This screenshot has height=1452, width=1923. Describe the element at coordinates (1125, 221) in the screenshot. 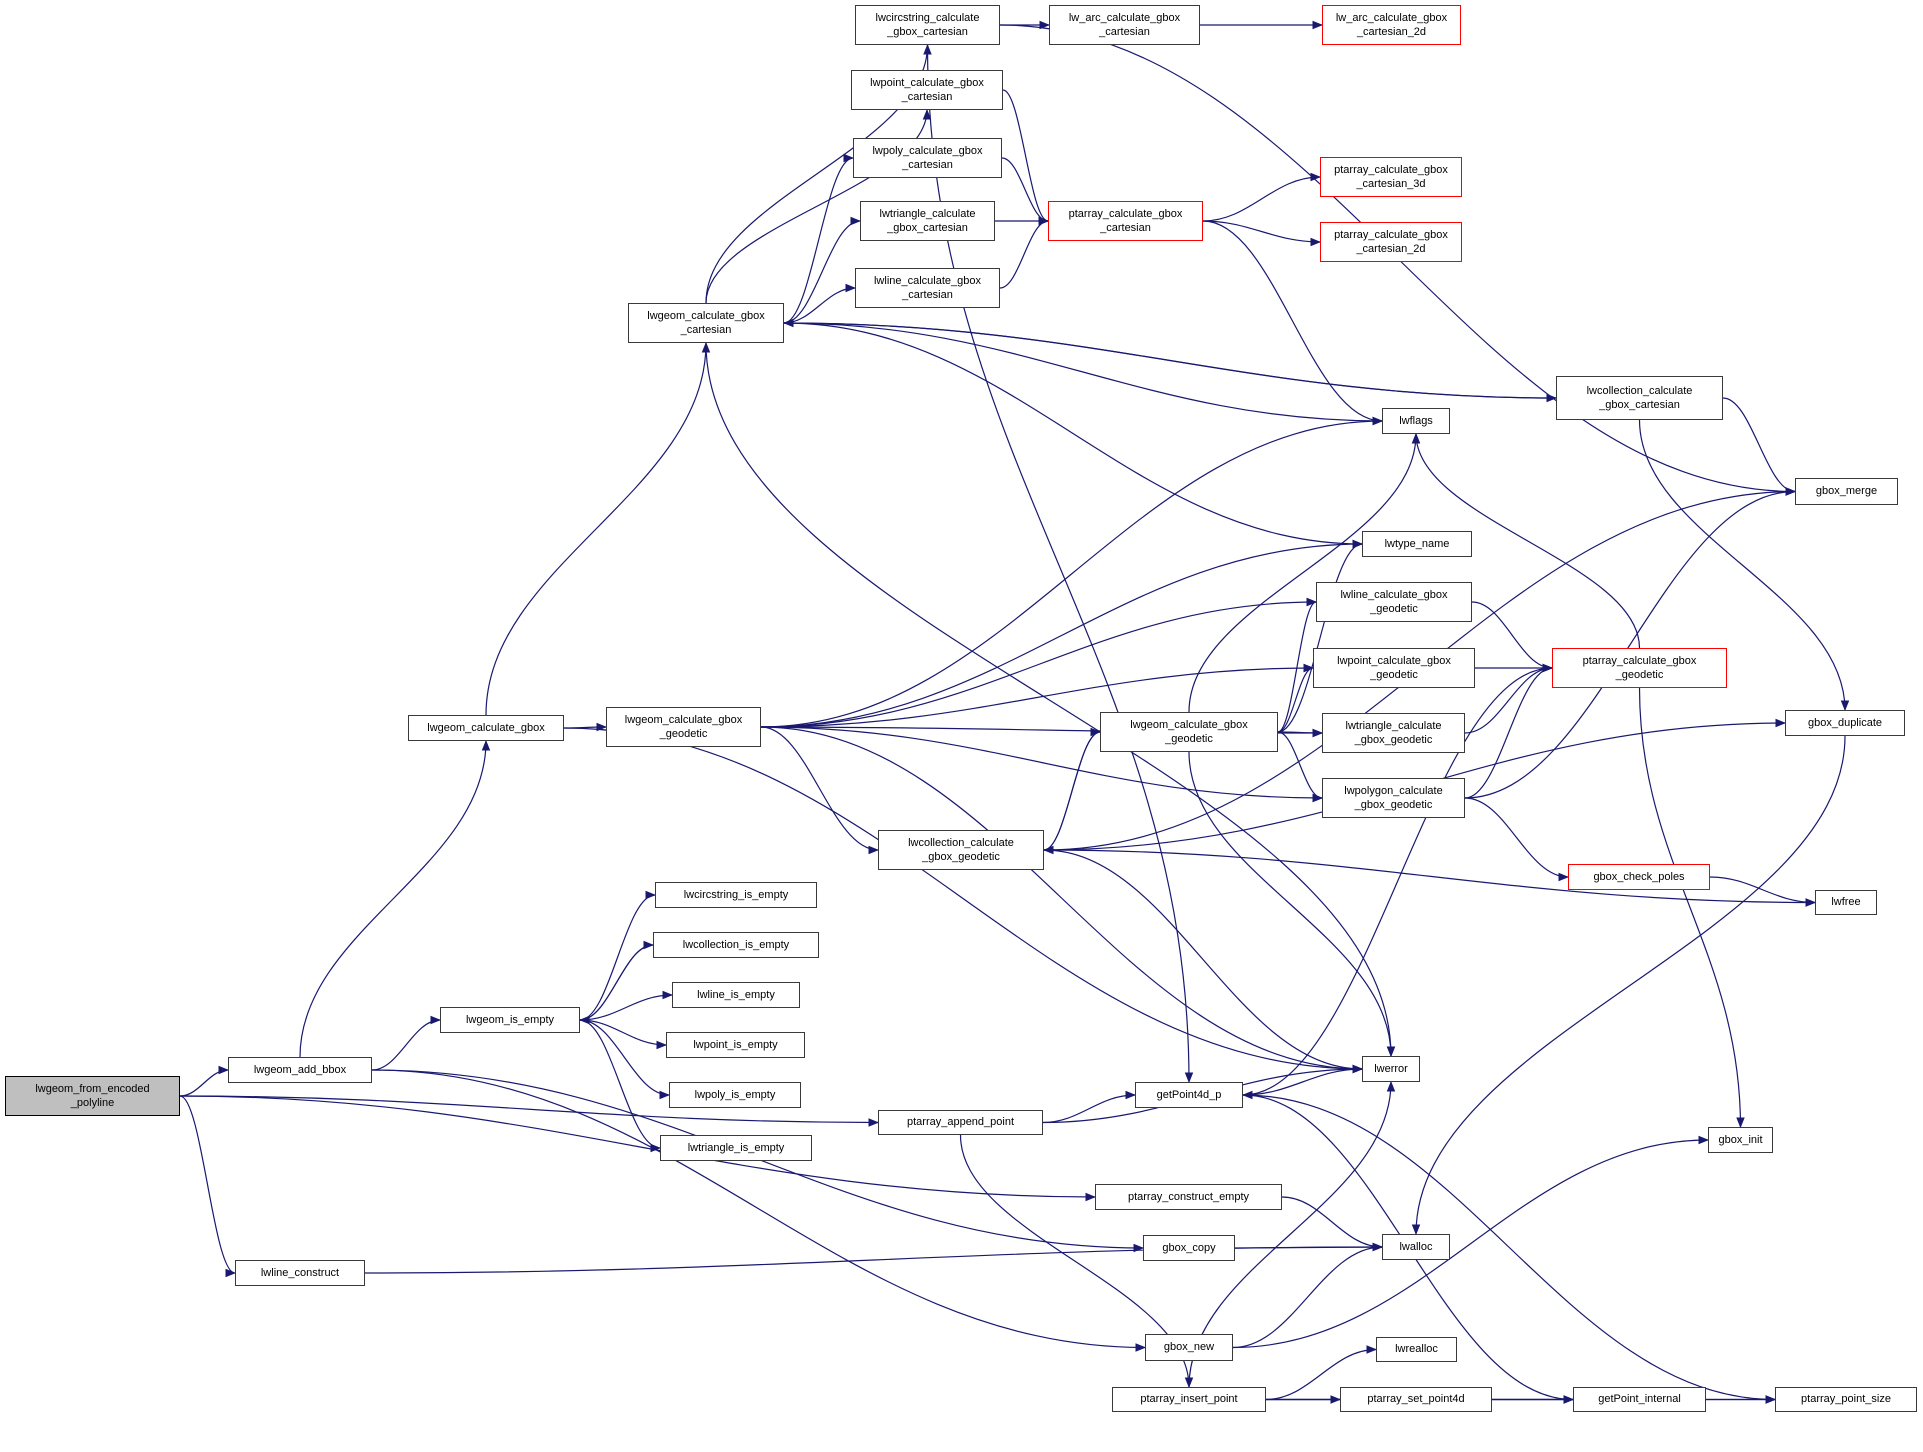

I see `graph-node-ptarray_cart: ptarray_calculate_gbox _cartesian` at that location.